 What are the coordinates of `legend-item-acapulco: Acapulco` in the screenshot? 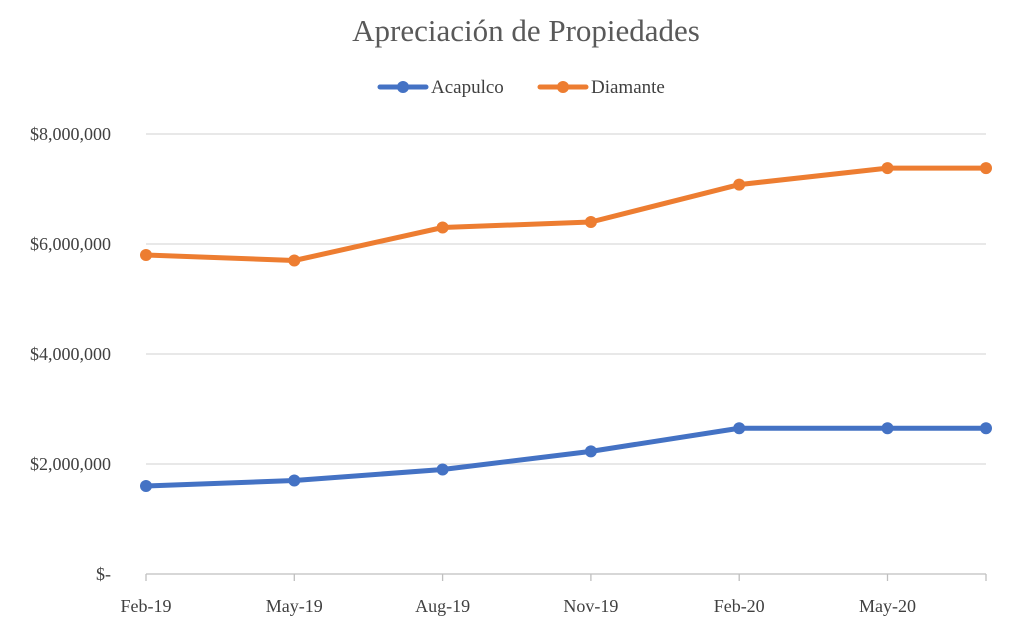 It's located at (440, 87).